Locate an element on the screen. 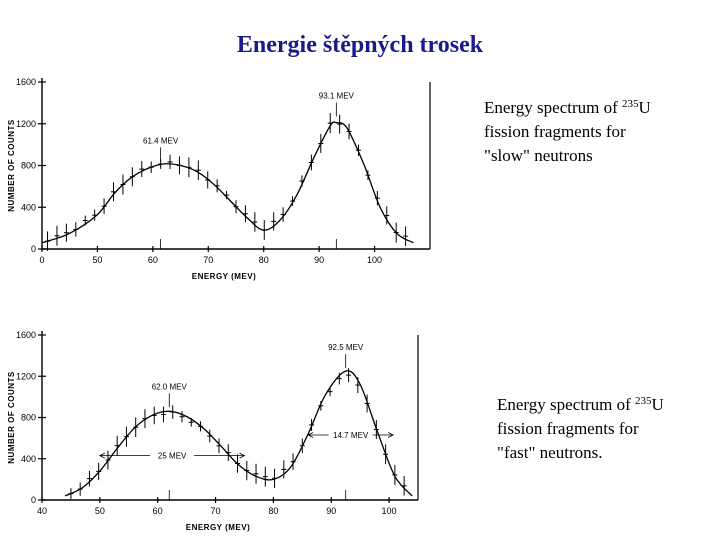 This screenshot has width=720, height=540. slide-title: Energie štěpných trosek is located at coordinates (360, 45).